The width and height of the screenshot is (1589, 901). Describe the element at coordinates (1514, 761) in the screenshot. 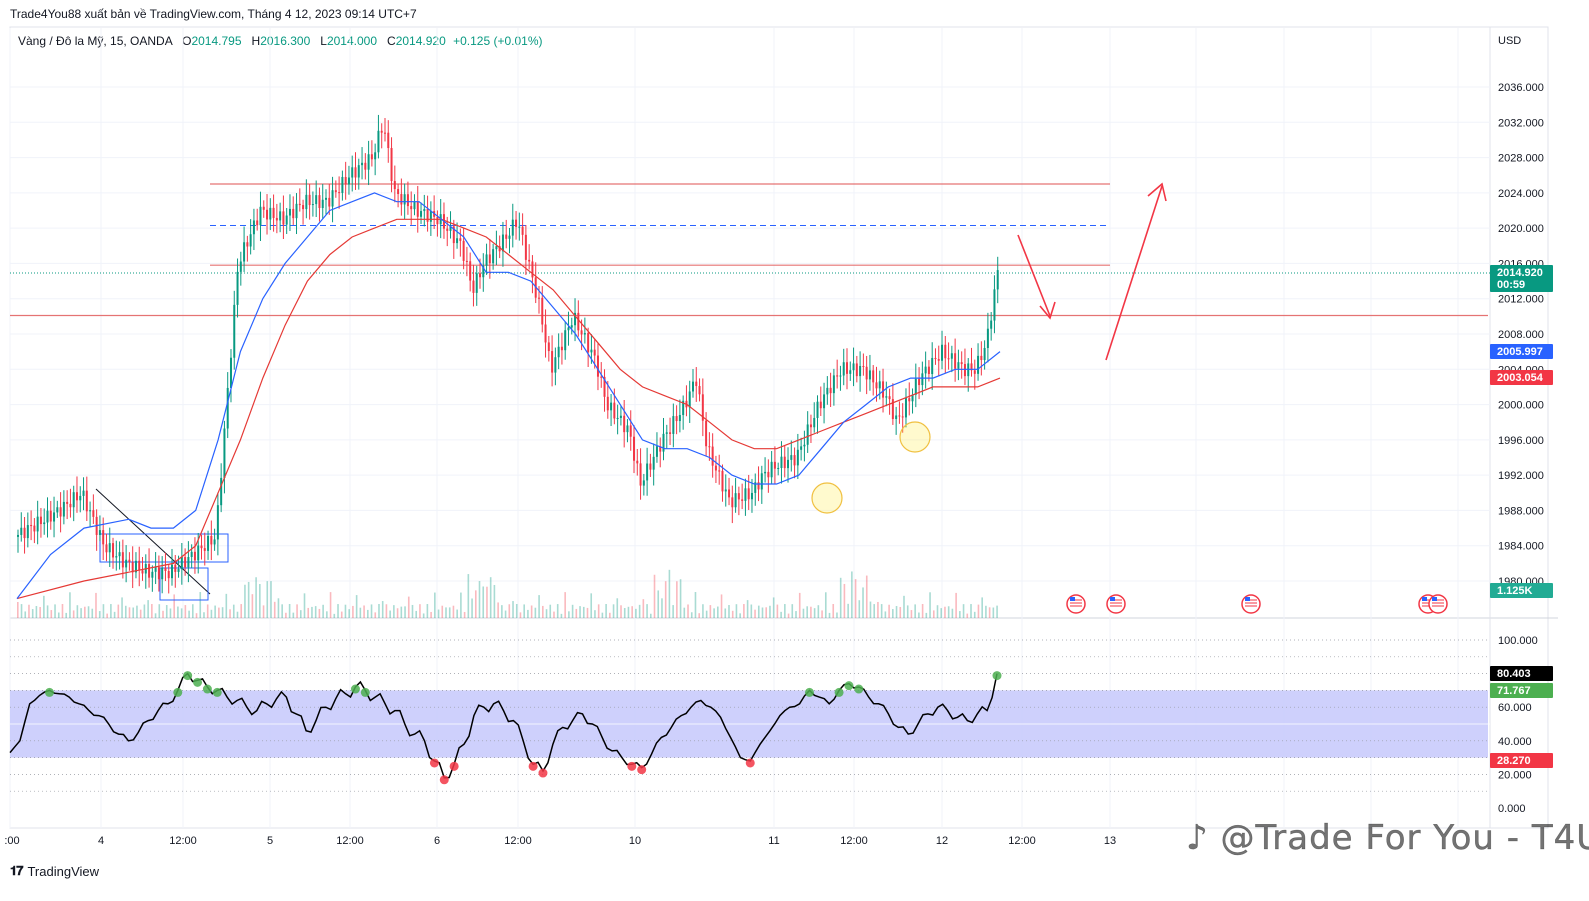

I see `rsi-lower-label: 28.270` at that location.